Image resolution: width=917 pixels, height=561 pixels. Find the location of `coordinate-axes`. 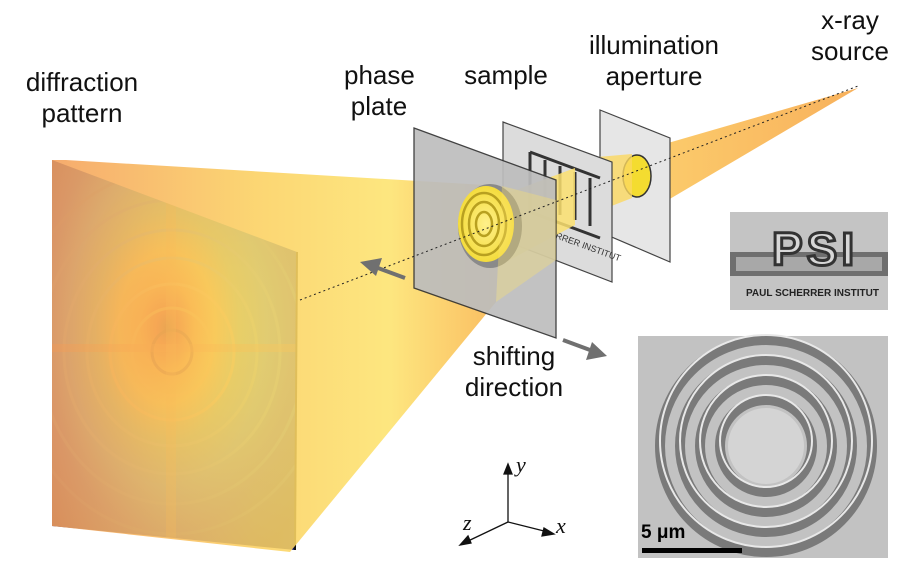

coordinate-axes is located at coordinates (507, 504).